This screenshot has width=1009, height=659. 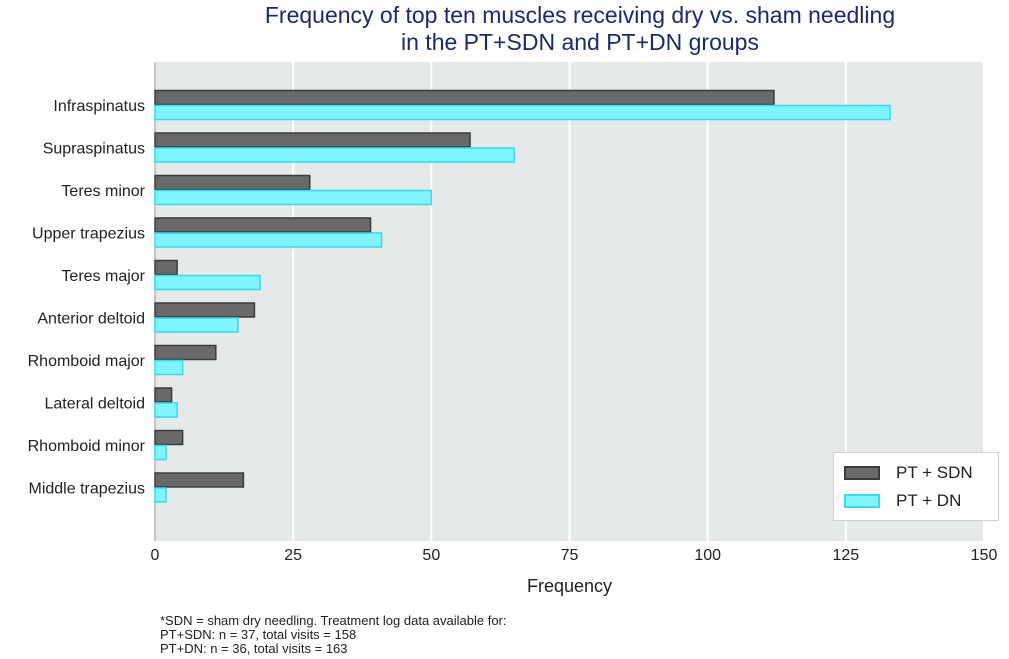 I want to click on y-tick-label-rhomboid-minor: Rhomboid minor, so click(x=87, y=446).